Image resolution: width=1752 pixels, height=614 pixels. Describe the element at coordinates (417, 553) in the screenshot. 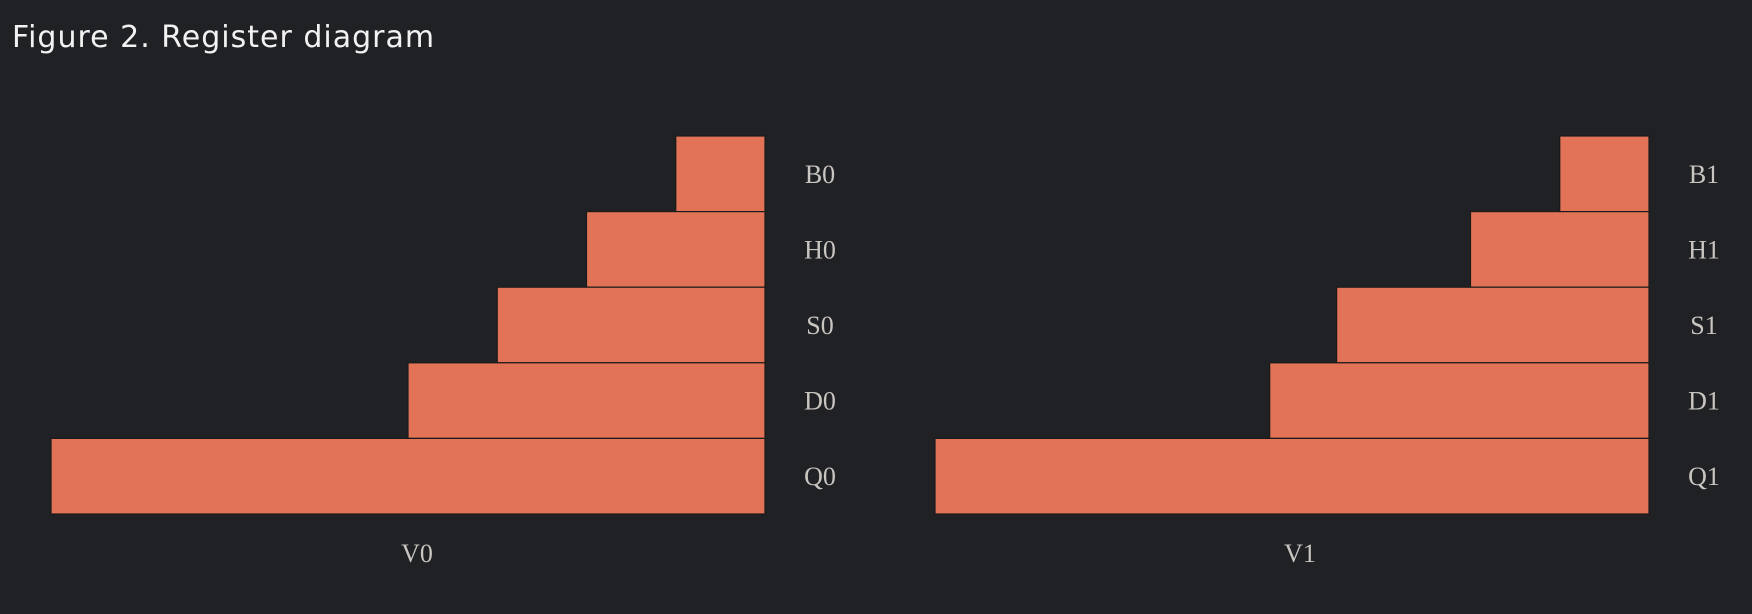

I see `group-label-v0: V0` at that location.